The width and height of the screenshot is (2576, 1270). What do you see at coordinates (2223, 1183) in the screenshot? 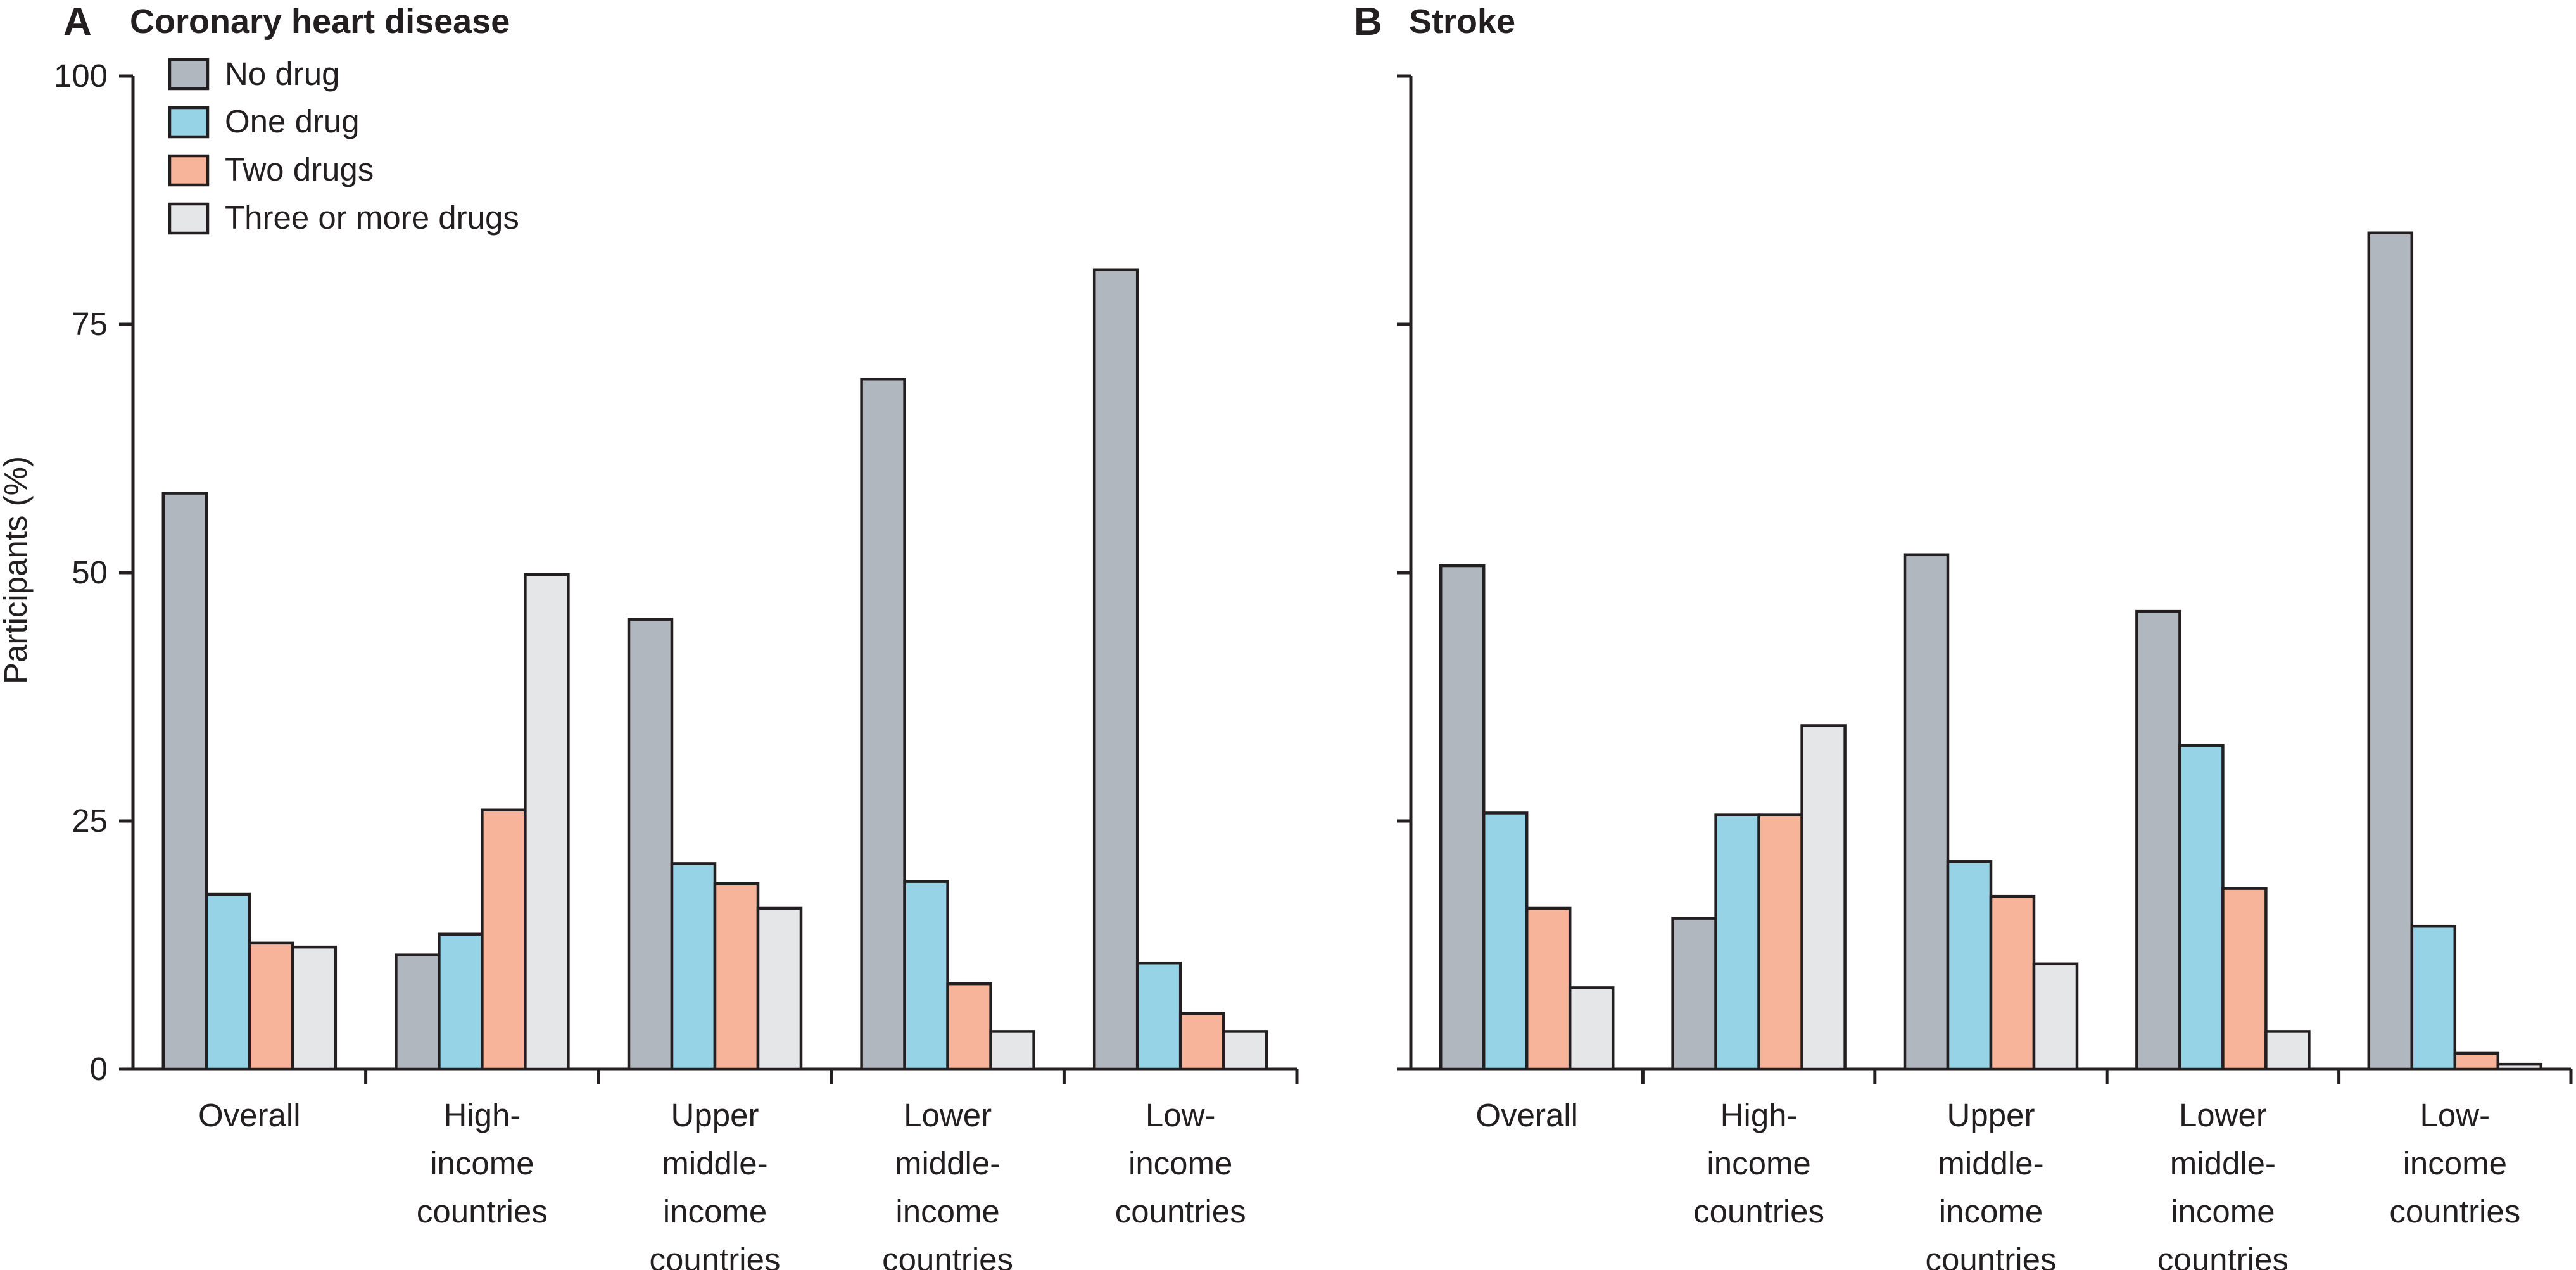
I see `panel-b-category-label-4: Lower middle-income countries` at bounding box center [2223, 1183].